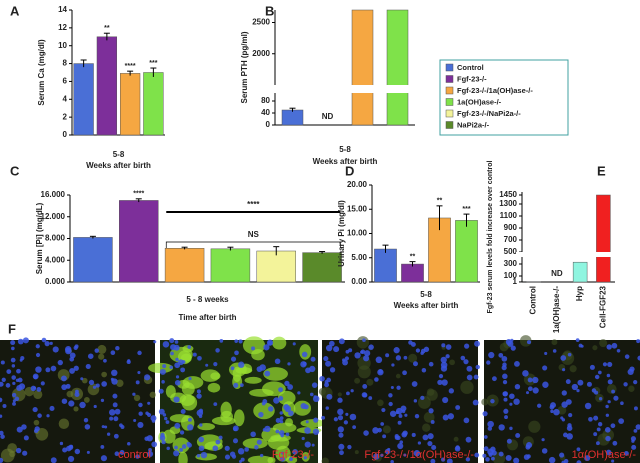 The width and height of the screenshot is (640, 463). Describe the element at coordinates (357, 184) in the screenshot. I see `y-tick-label: 20.00` at that location.